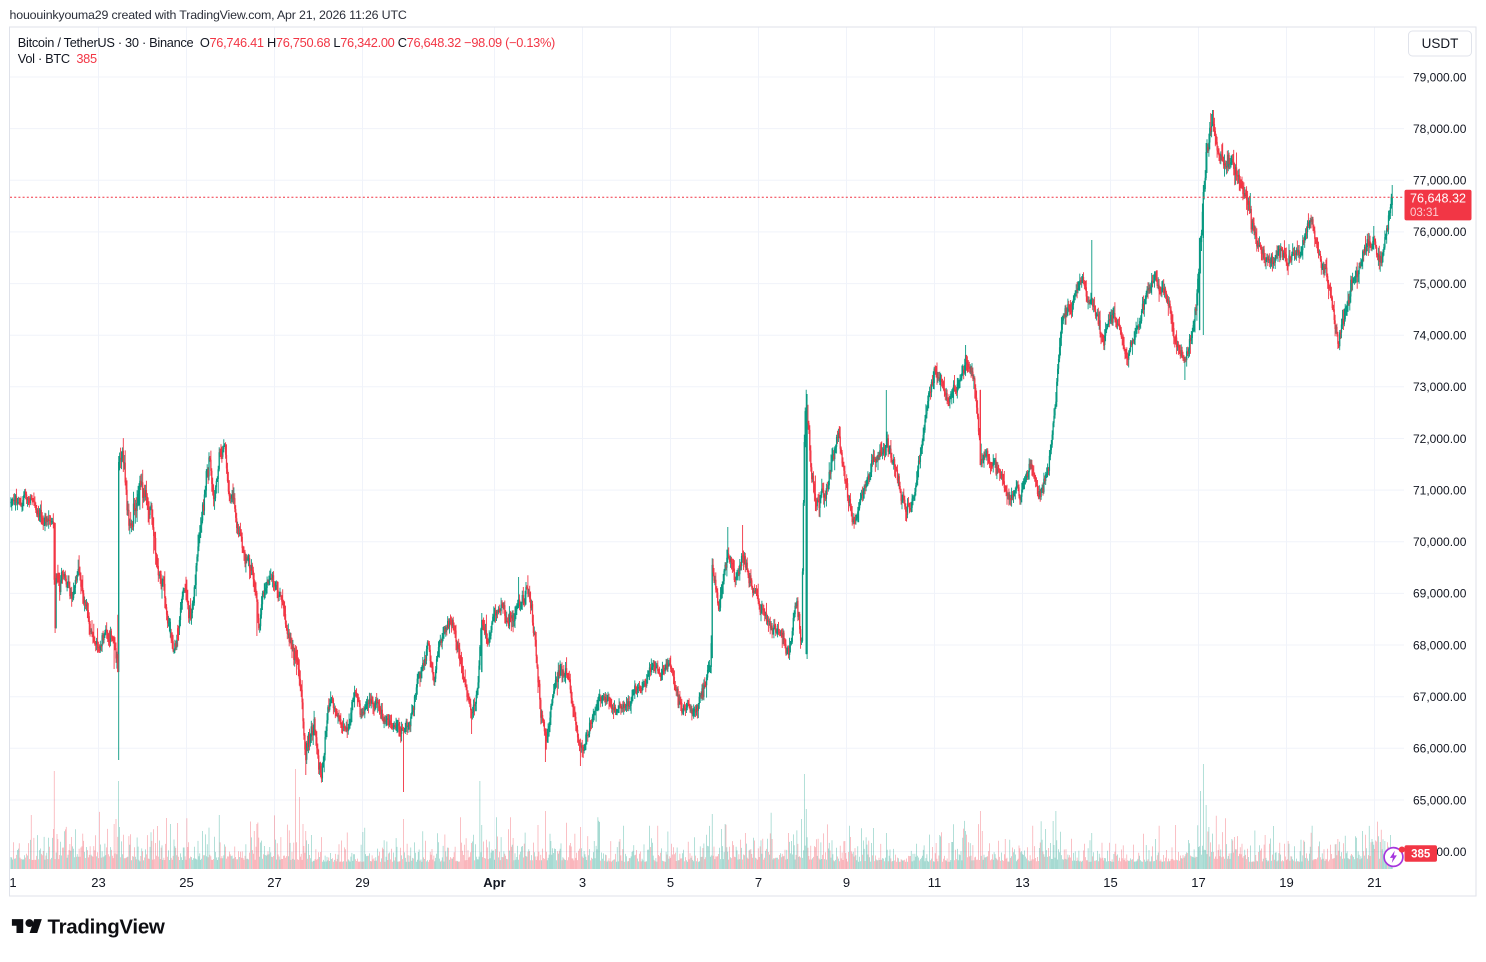  What do you see at coordinates (1440, 336) in the screenshot?
I see `svg-text: 74,000.00` at bounding box center [1440, 336].